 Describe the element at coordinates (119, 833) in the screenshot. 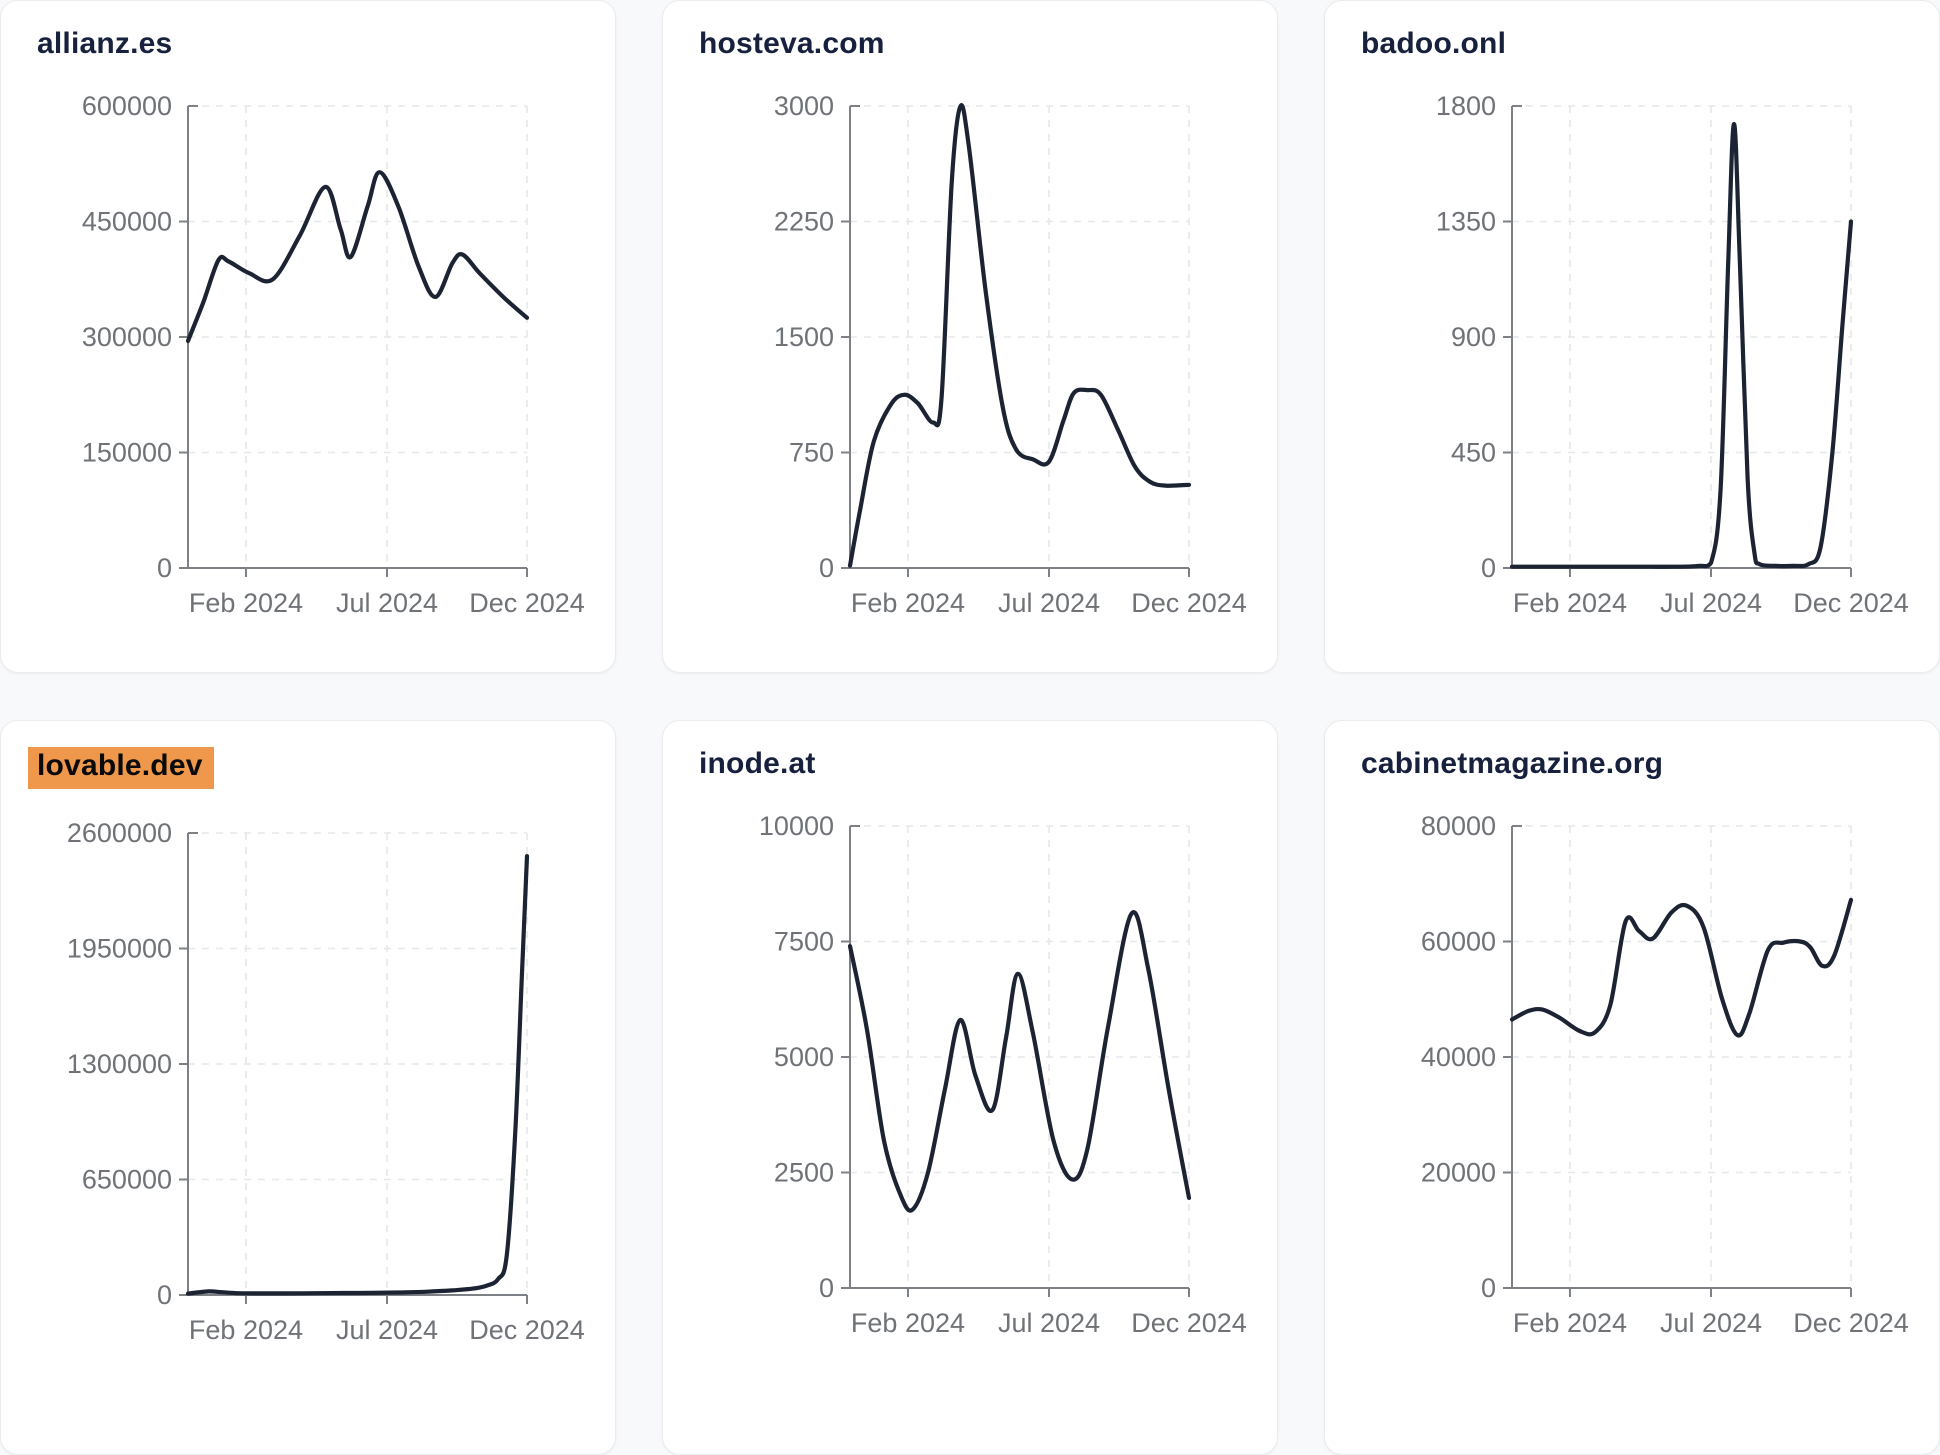

I see `y-tick-label: 2600000` at that location.